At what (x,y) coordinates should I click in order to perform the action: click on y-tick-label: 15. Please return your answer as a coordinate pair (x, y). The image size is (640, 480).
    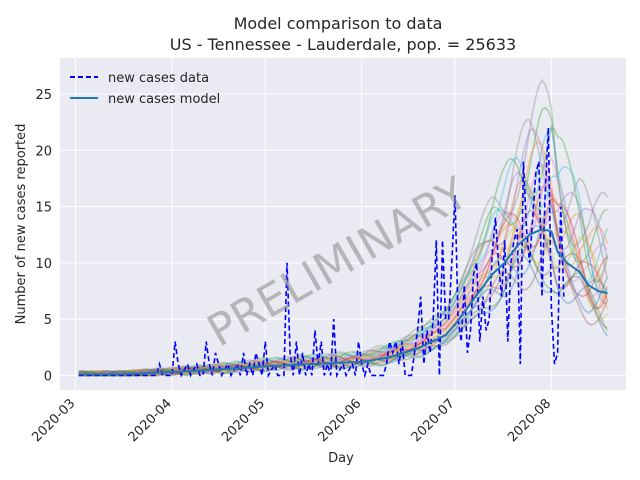
    Looking at the image, I should click on (43, 208).